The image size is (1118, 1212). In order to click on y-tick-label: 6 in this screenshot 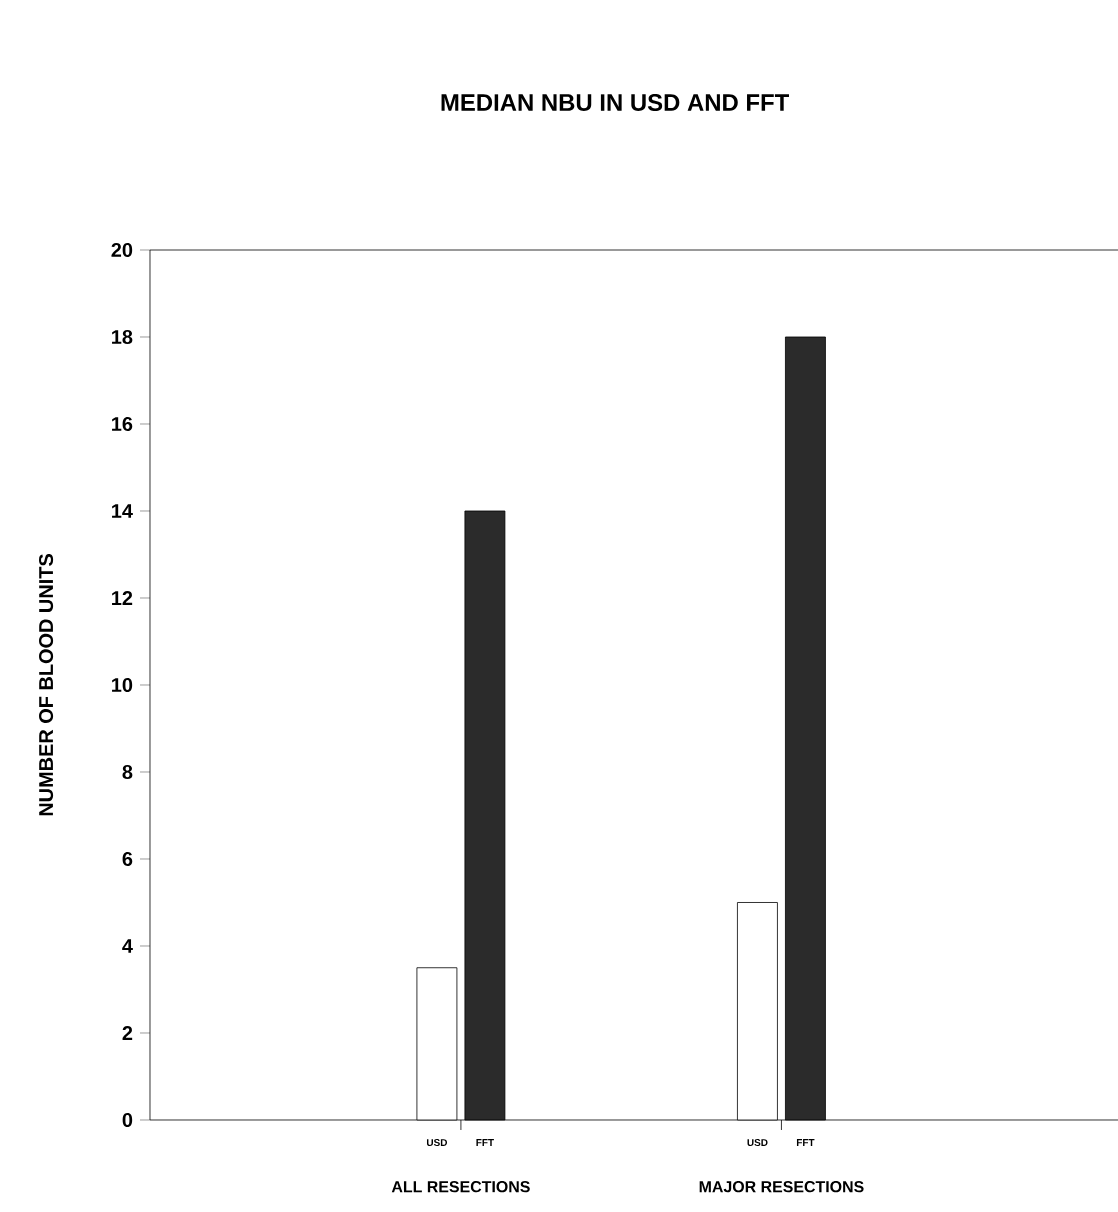, I will do `click(127, 859)`.